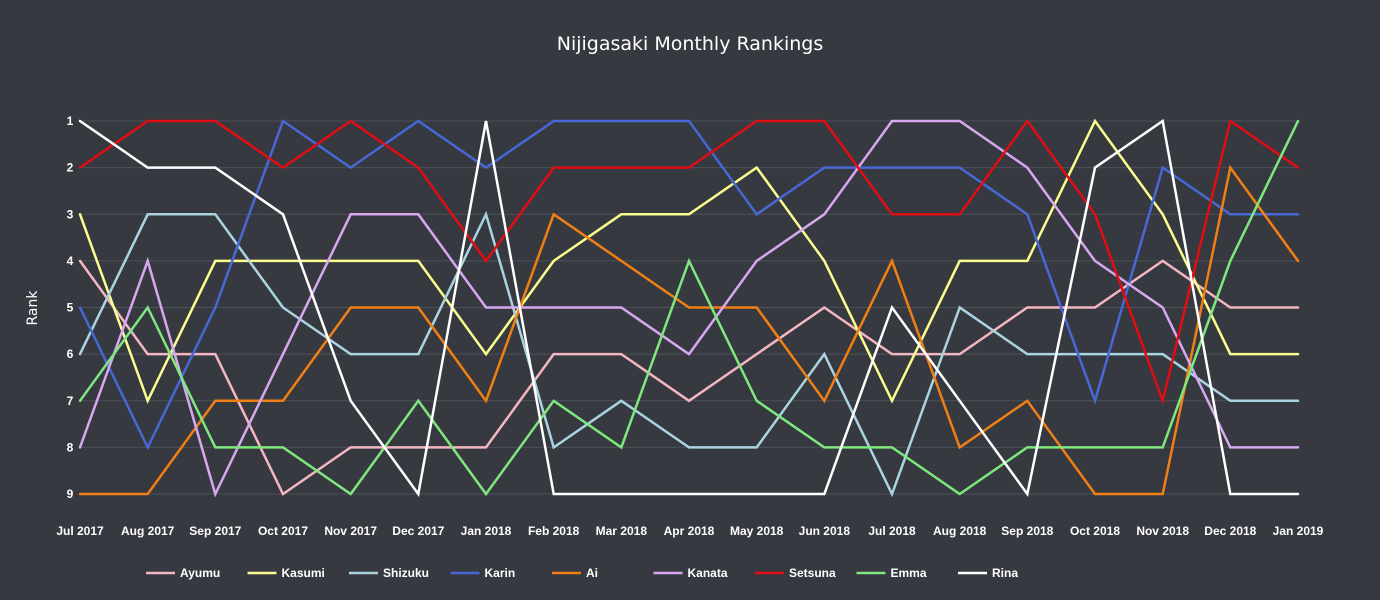 This screenshot has width=1380, height=600. Describe the element at coordinates (909, 573) in the screenshot. I see `legend-label: Emma` at that location.